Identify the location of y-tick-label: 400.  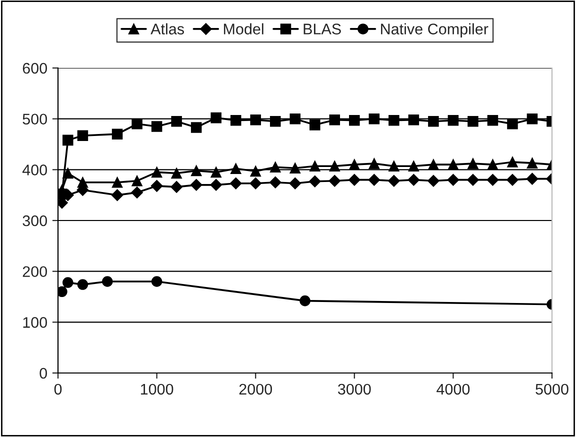
(34, 170).